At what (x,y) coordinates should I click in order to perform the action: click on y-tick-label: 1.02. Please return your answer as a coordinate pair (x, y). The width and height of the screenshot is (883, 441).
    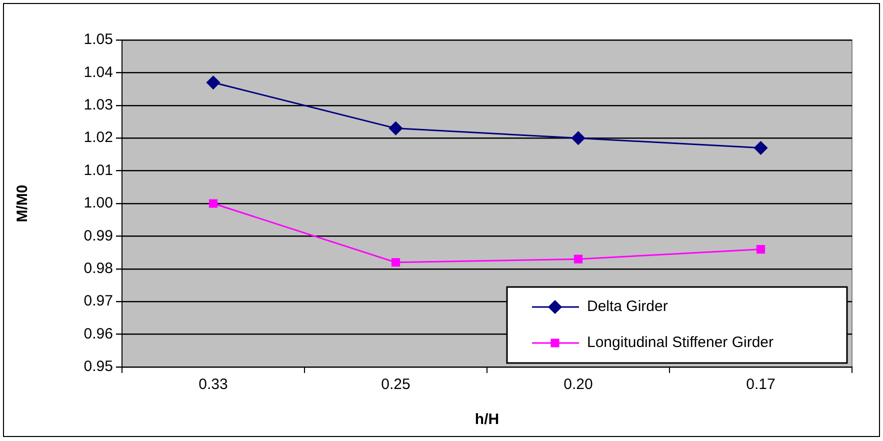
    Looking at the image, I should click on (98, 137).